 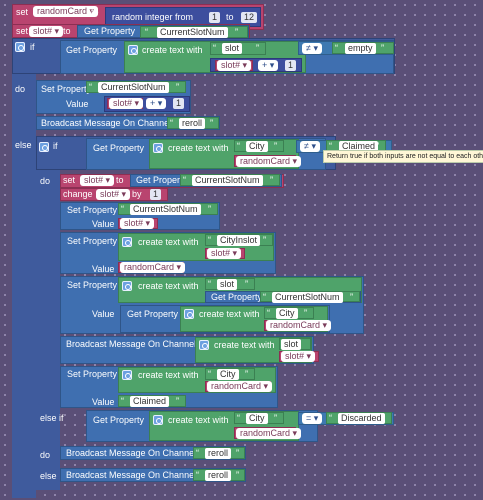 What do you see at coordinates (361, 418) in the screenshot?
I see `discarded-text-field: Discarded` at bounding box center [361, 418].